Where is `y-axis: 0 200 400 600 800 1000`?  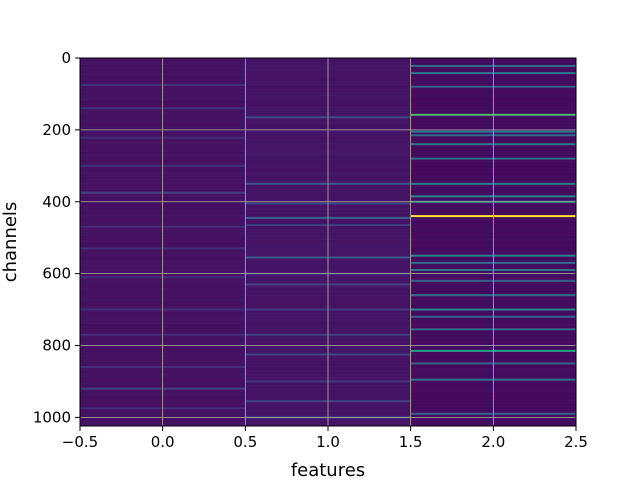
y-axis: 0 200 400 600 800 1000 is located at coordinates (56, 237).